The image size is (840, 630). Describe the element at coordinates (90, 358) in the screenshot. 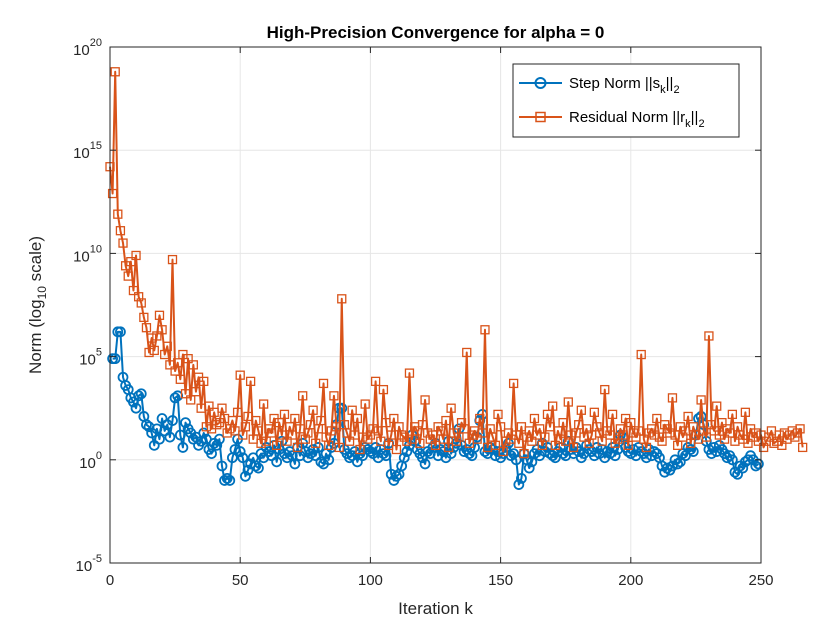

I see `y-tick-label: 105` at that location.